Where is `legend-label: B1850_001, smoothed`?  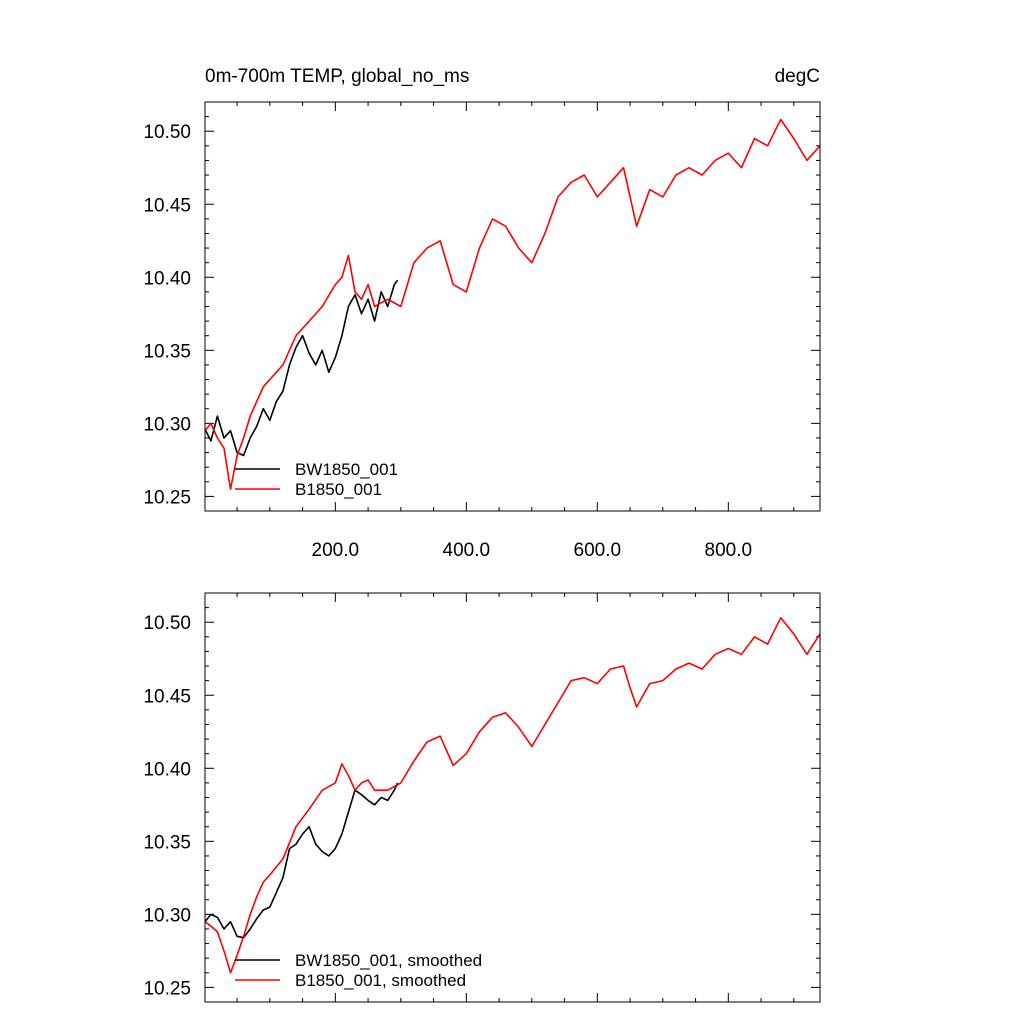
legend-label: B1850_001, smoothed is located at coordinates (380, 980).